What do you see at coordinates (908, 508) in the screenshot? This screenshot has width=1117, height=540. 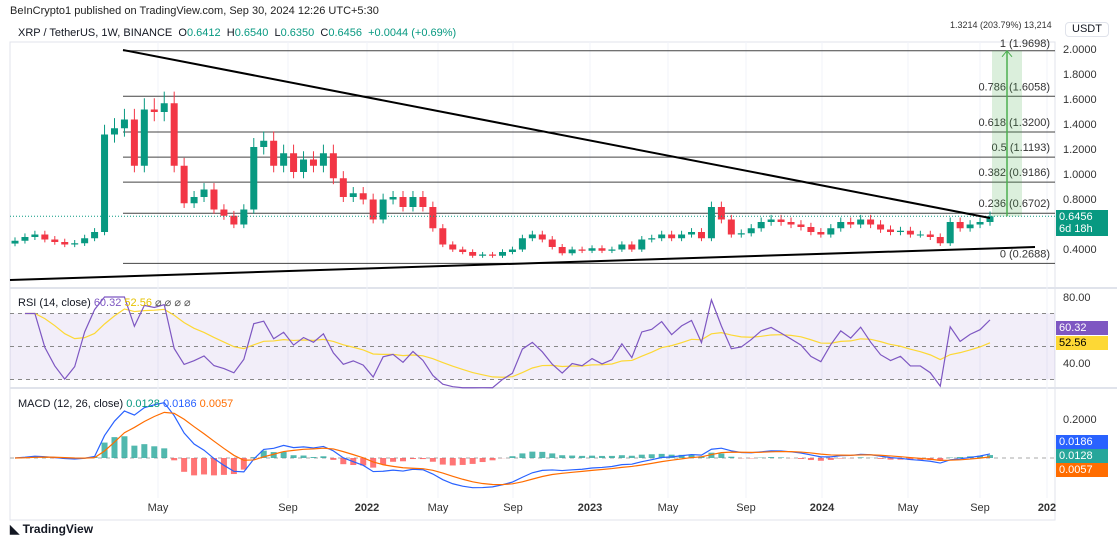 I see `time-tick: May` at bounding box center [908, 508].